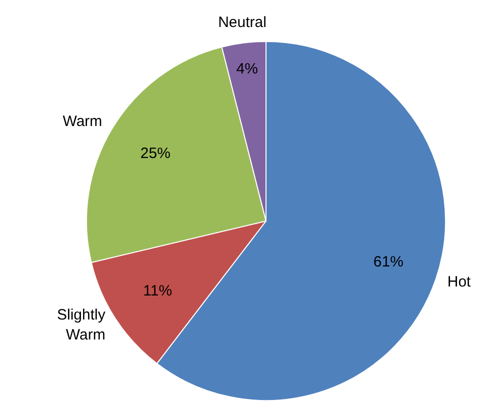 This screenshot has height=401, width=495. I want to click on data-label: 61%, so click(388, 262).